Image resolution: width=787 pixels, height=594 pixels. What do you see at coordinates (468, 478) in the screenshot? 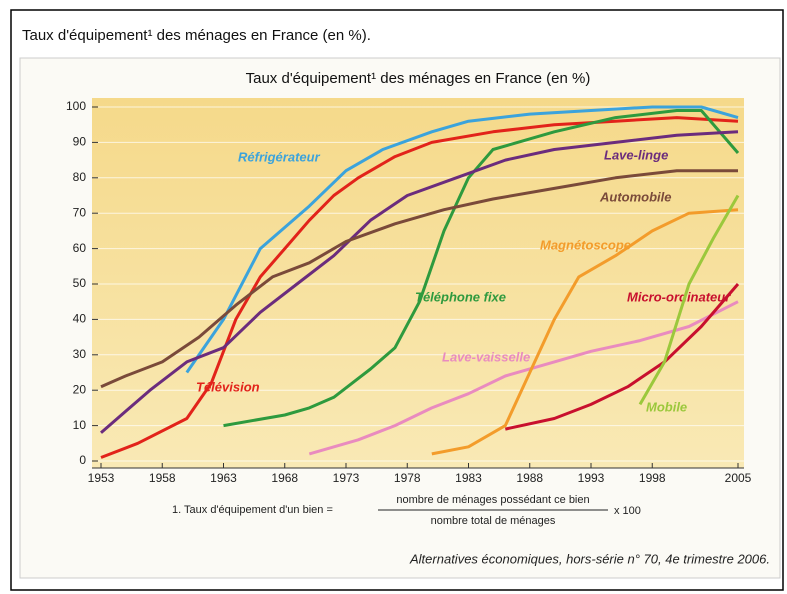
I see `x-tick-label: 1983` at bounding box center [468, 478].